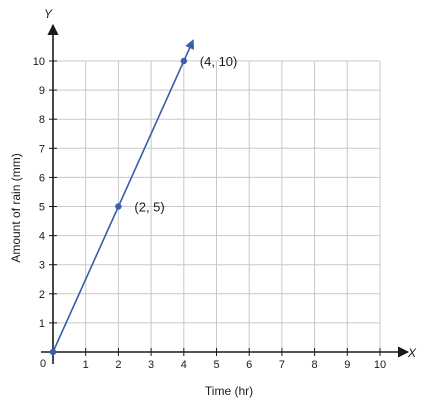 The height and width of the screenshot is (407, 422). Describe the element at coordinates (42, 266) in the screenshot. I see `y-tick-label: 3` at that location.